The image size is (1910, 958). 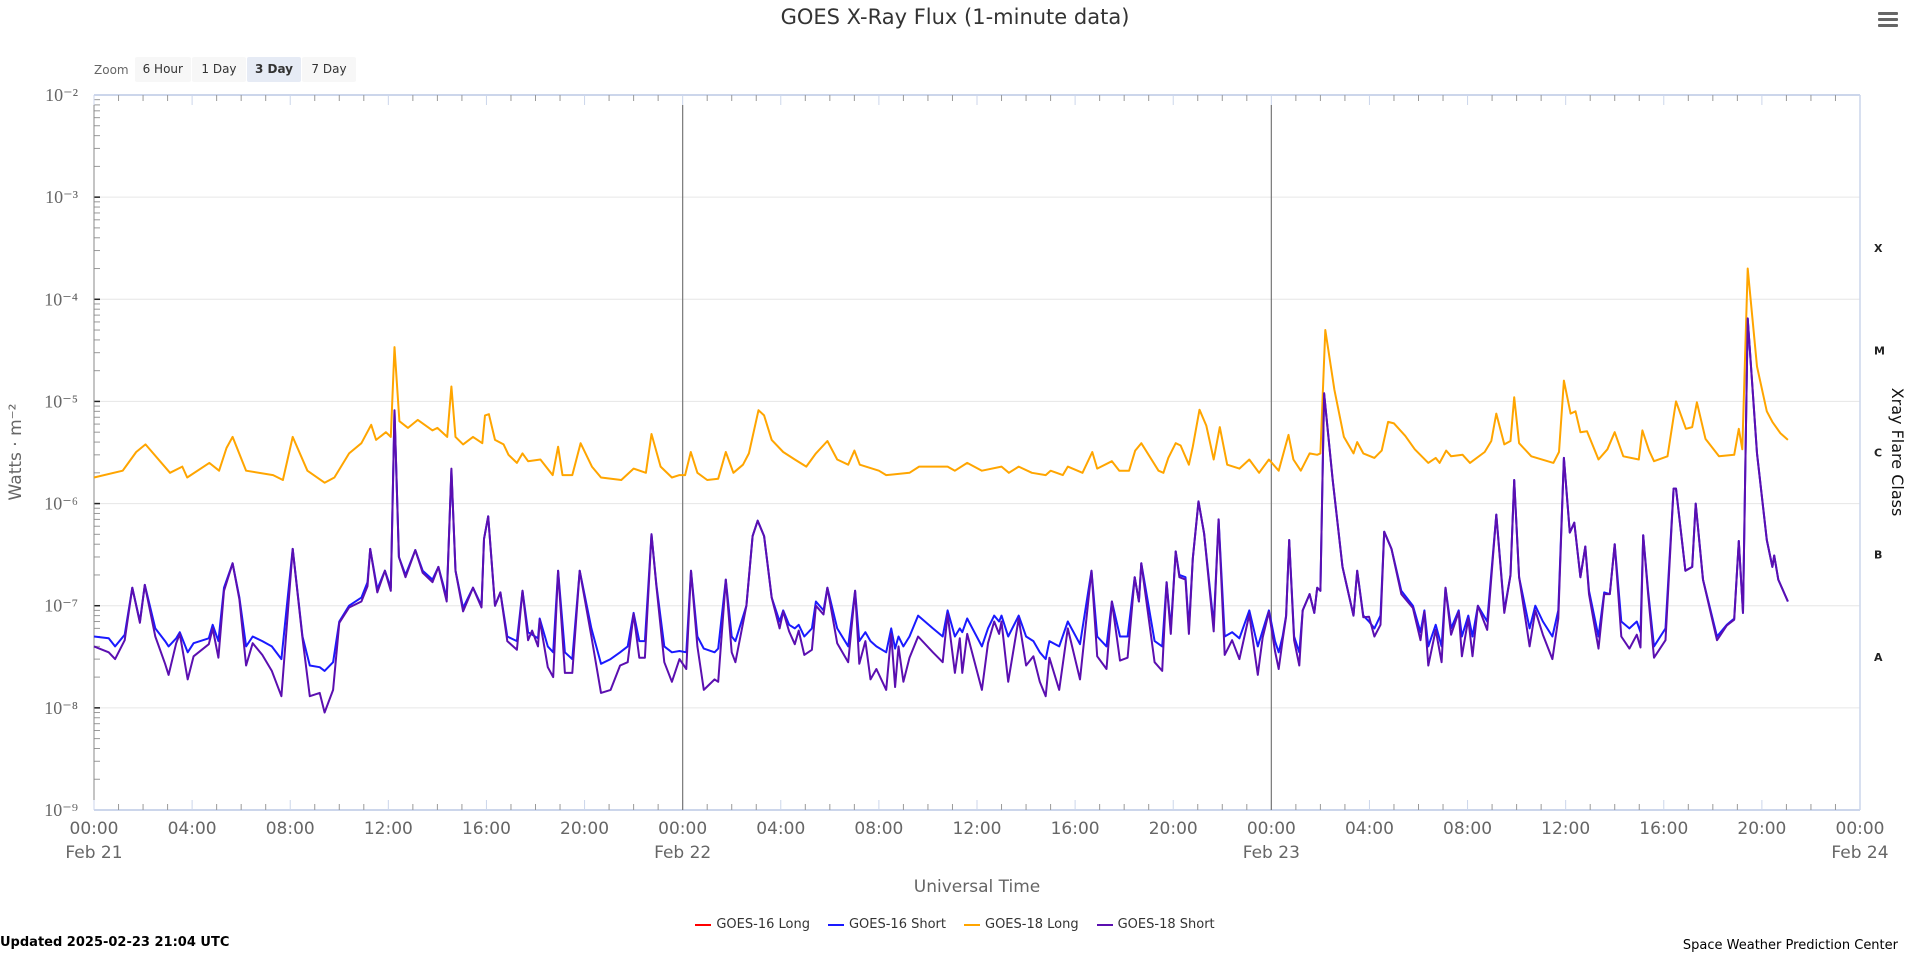 I want to click on flare-class-label: X, so click(x=1878, y=248).